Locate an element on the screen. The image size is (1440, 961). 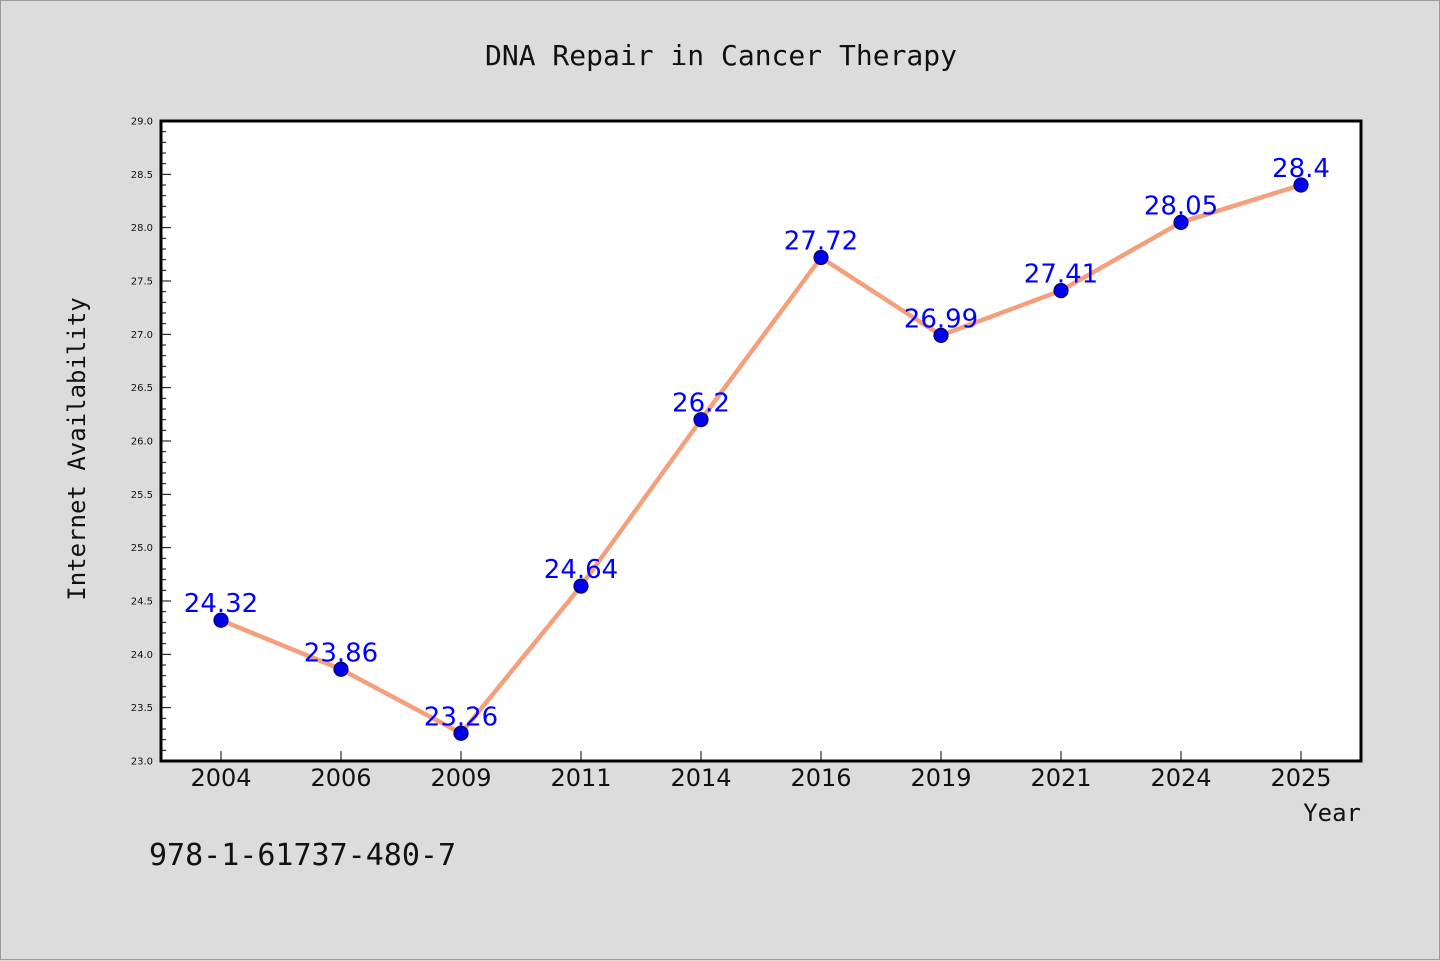
data-label-2014: 26.2 is located at coordinates (701, 404).